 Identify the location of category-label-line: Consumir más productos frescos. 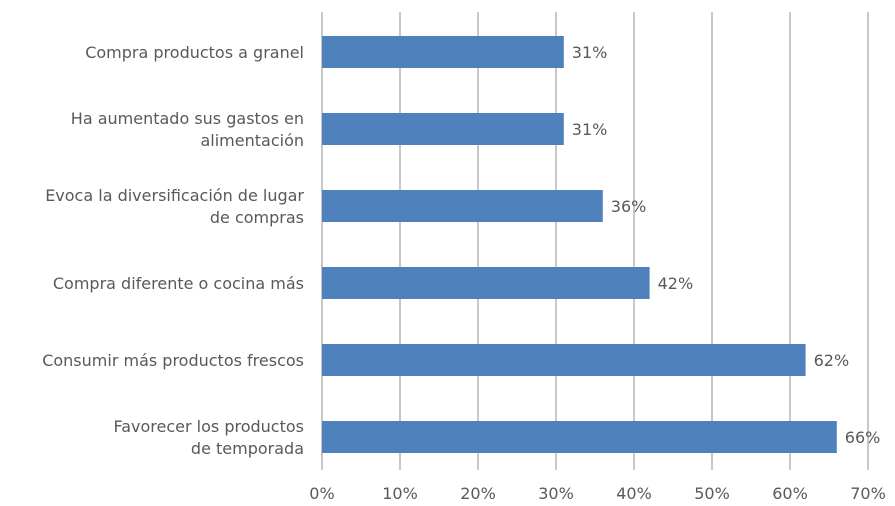
(173, 360).